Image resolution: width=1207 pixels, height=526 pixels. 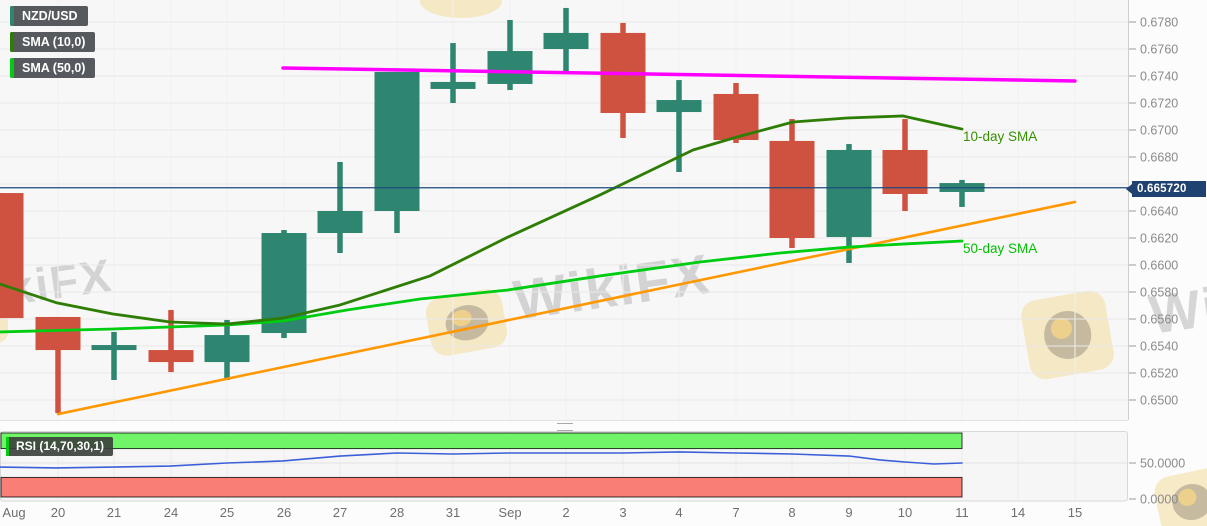 I want to click on rsi-oversold-band, so click(x=481, y=487).